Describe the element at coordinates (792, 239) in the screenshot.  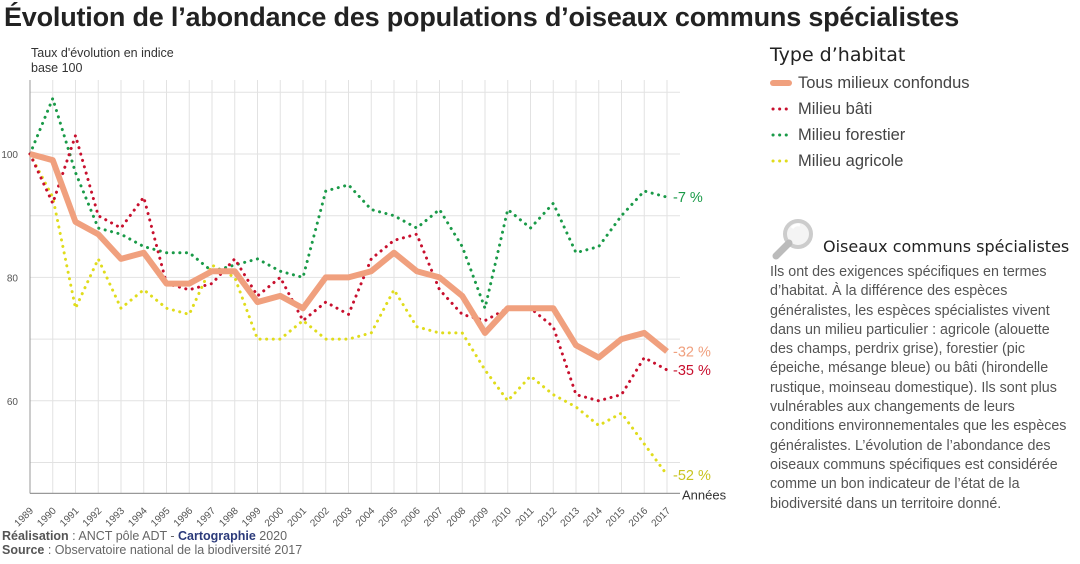
I see `magnifier-icon` at that location.